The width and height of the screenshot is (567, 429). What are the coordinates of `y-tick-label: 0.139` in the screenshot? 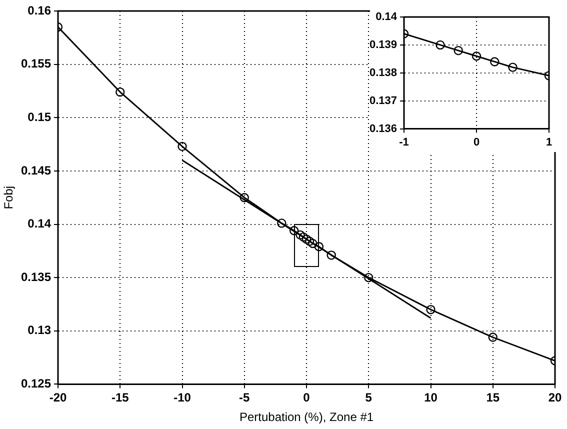 It's located at (383, 44).